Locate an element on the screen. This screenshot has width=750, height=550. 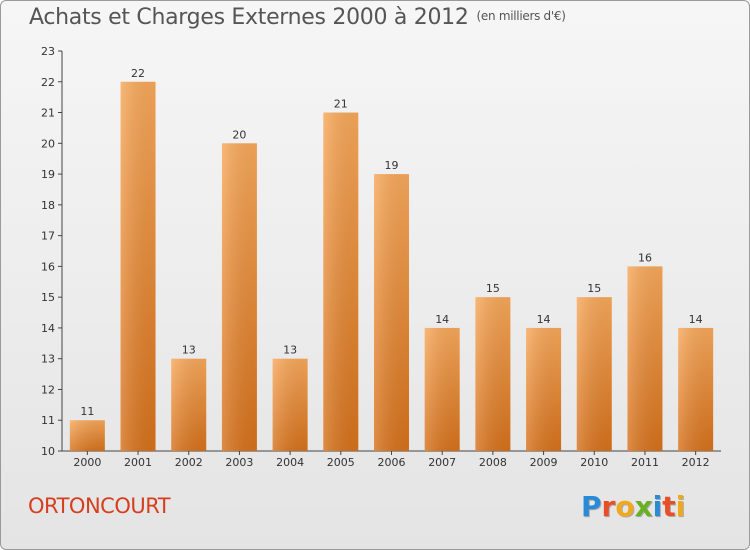
commune-name: ORTONCOURT is located at coordinates (99, 506).